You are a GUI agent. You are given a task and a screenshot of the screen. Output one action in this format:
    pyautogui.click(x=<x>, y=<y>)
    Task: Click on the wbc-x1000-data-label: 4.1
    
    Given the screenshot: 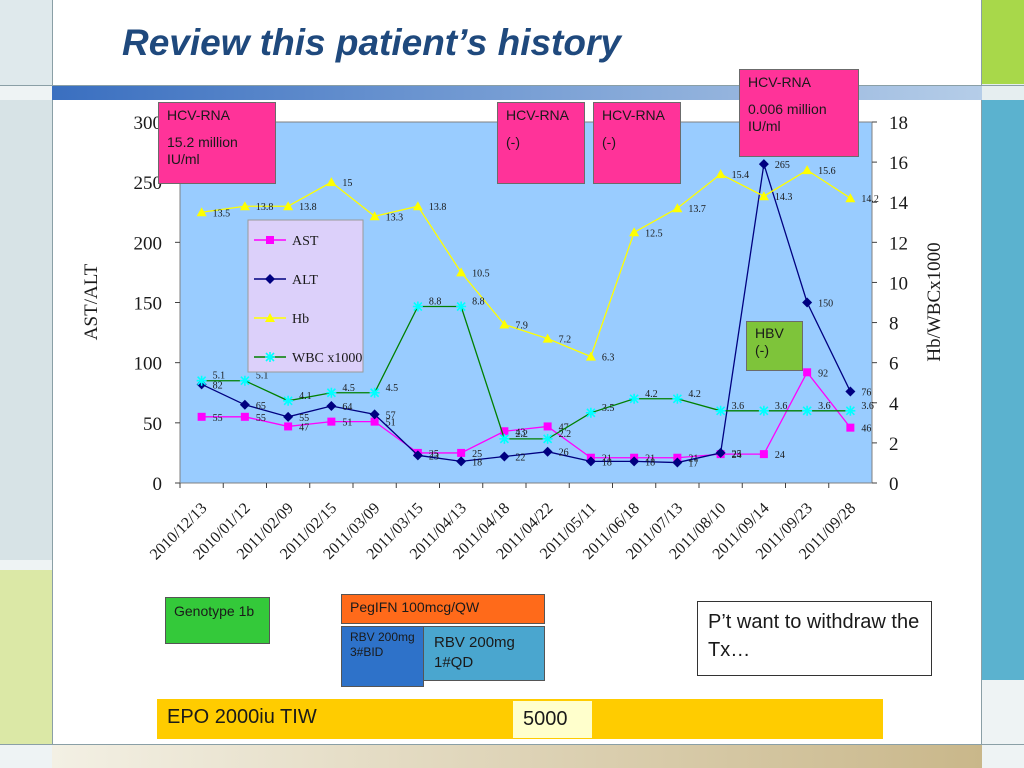 What is the action you would take?
    pyautogui.click(x=305, y=396)
    